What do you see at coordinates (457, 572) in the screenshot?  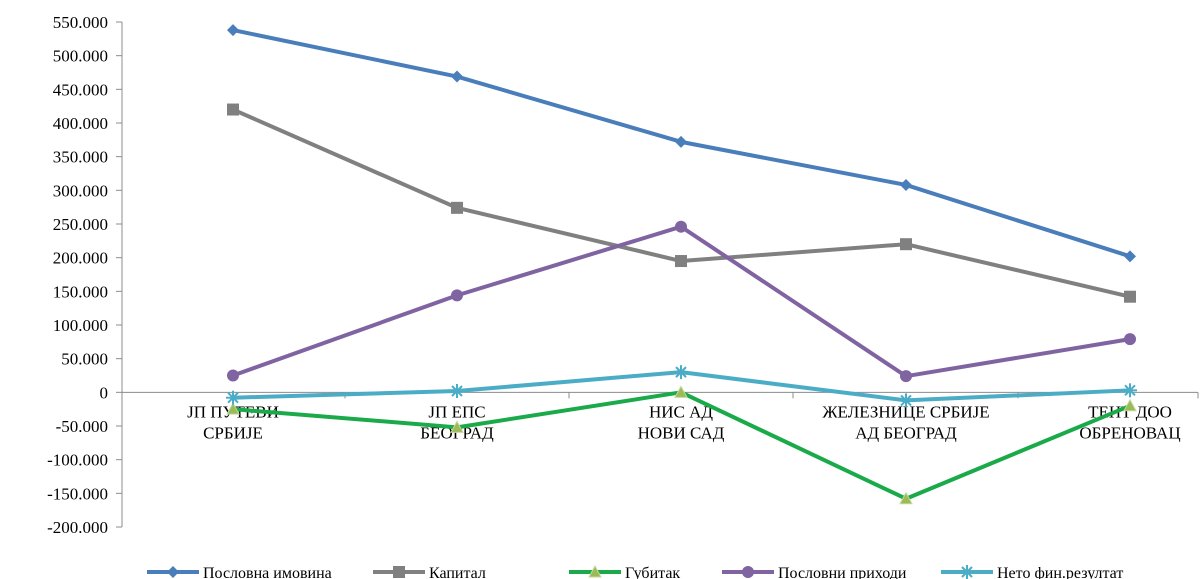 I see `legend-label: Капитал` at bounding box center [457, 572].